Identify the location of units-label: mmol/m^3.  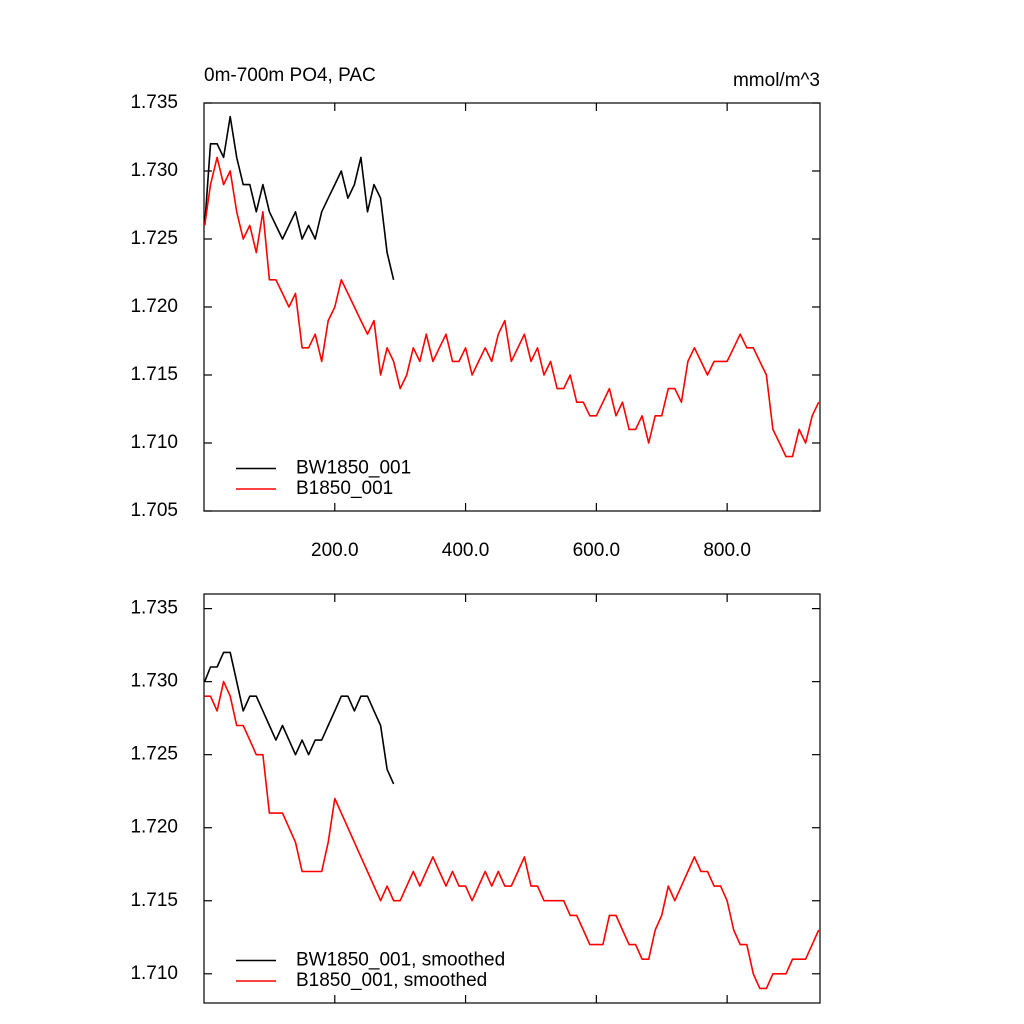
(776, 80).